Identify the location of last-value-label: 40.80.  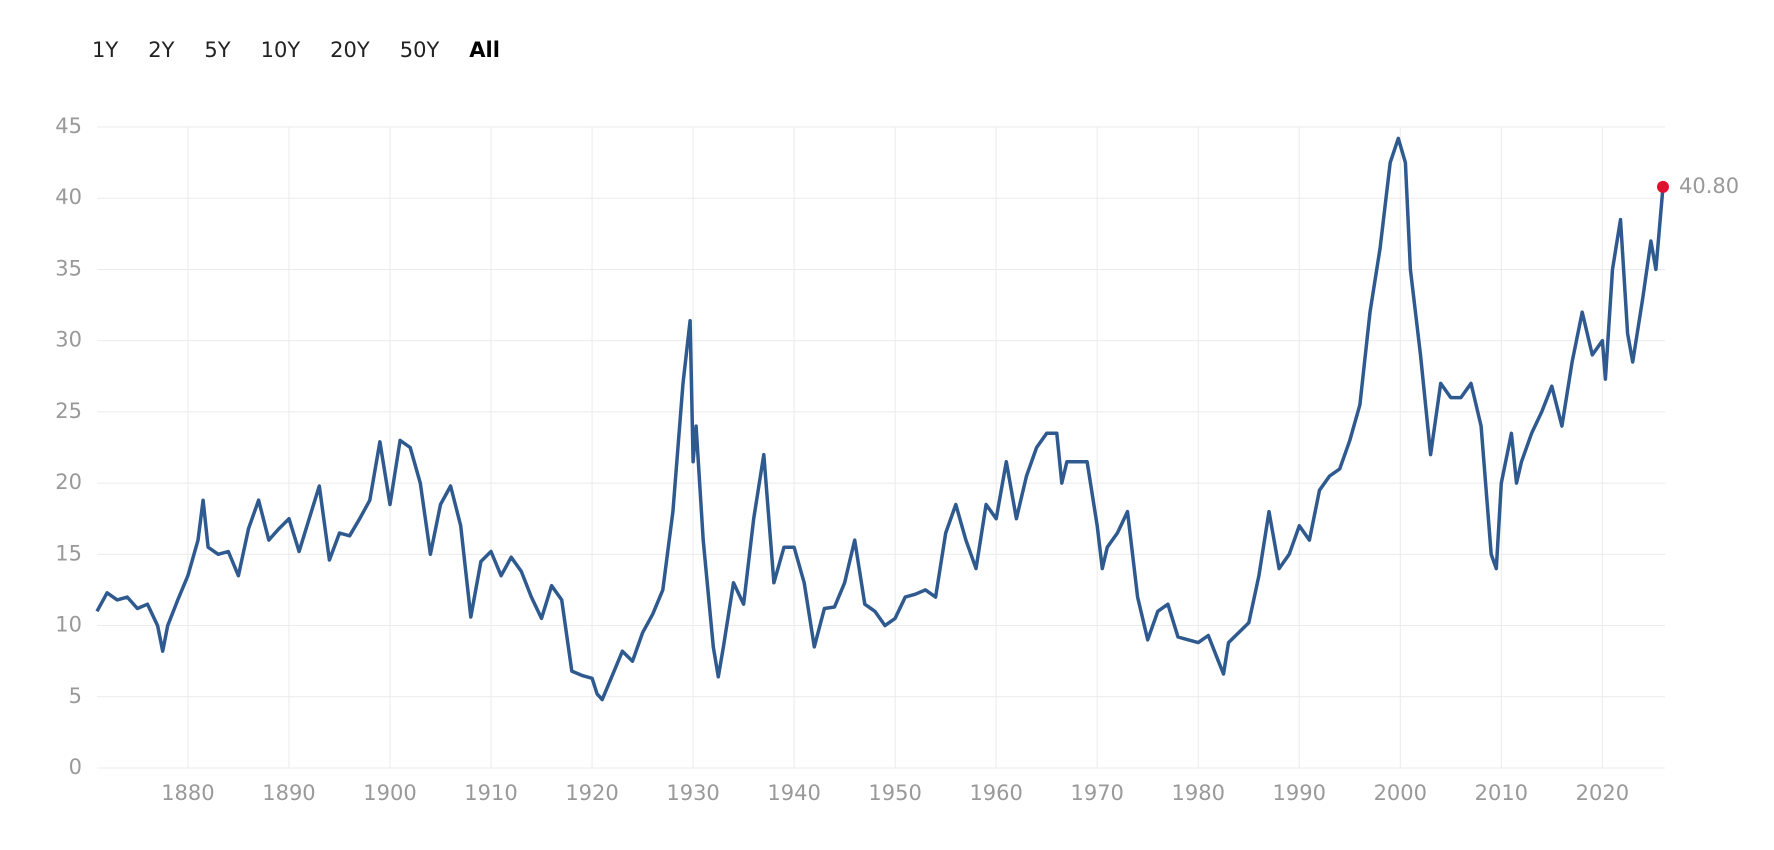
(1709, 186).